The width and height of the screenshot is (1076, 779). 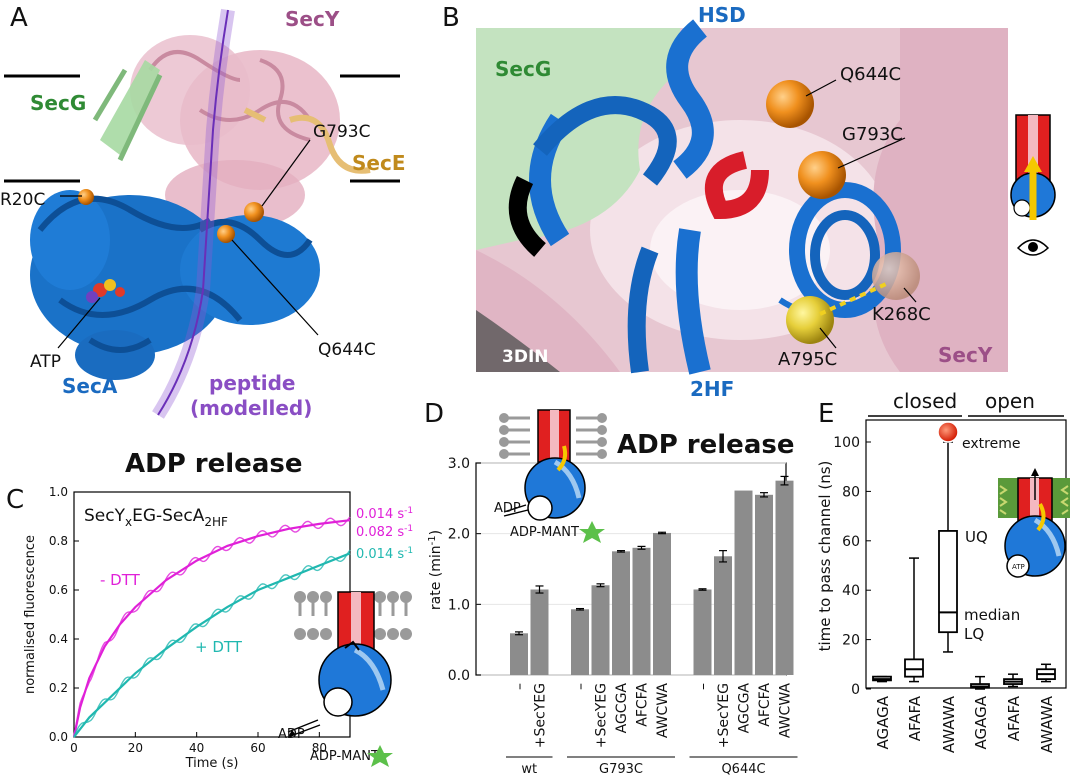 I want to click on y-tick-label: 0.8, so click(x=58, y=541).